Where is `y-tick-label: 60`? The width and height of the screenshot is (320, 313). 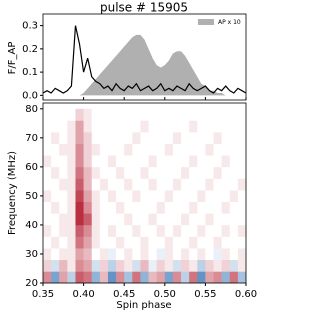
y-tick-label: 60 is located at coordinates (31, 167).